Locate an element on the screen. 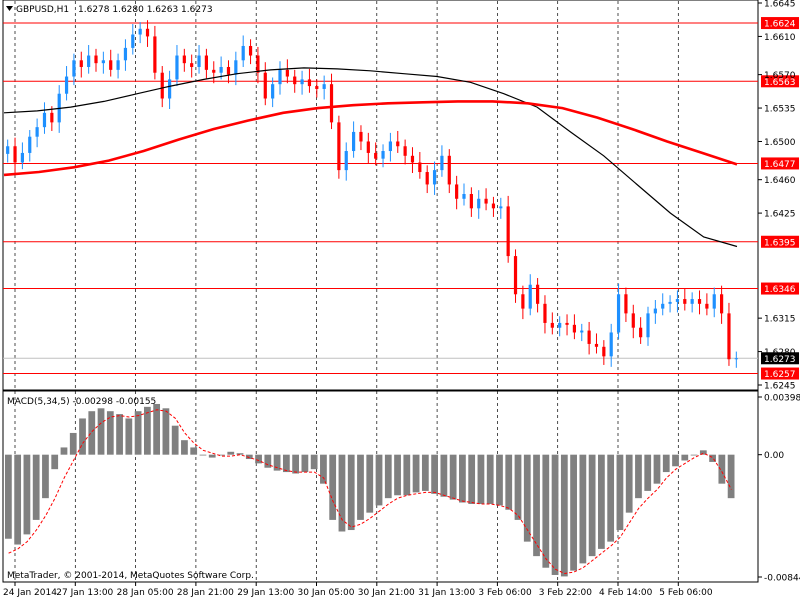  y-tick-label: 1.6645 is located at coordinates (780, 5).